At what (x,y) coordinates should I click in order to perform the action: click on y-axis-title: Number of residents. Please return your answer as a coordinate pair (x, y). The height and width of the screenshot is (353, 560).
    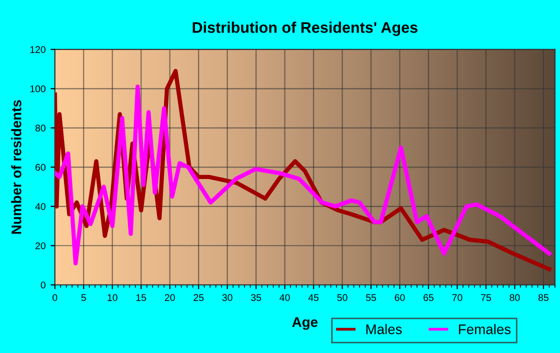
    Looking at the image, I should click on (16, 167).